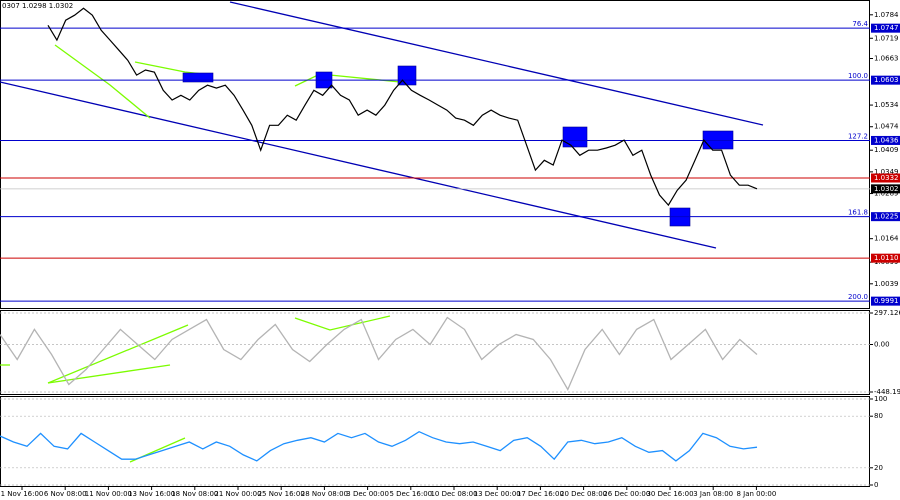 The height and width of the screenshot is (500, 900). Describe the element at coordinates (453, 494) in the screenshot. I see `x-tick-label: 10 Dec 08:00` at that location.